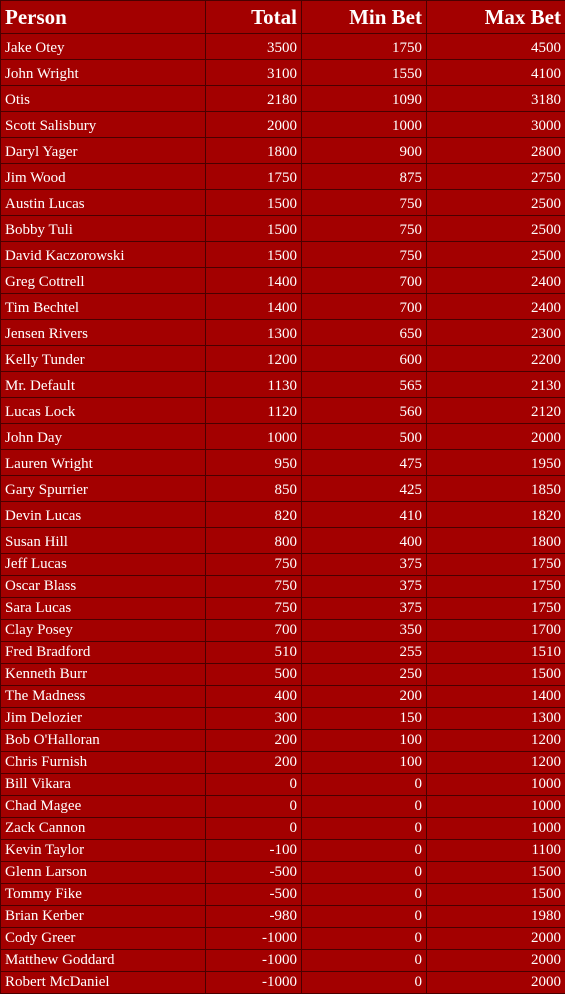  I want to click on table-row: Bill Vikara 0 0 1000, so click(282, 784).